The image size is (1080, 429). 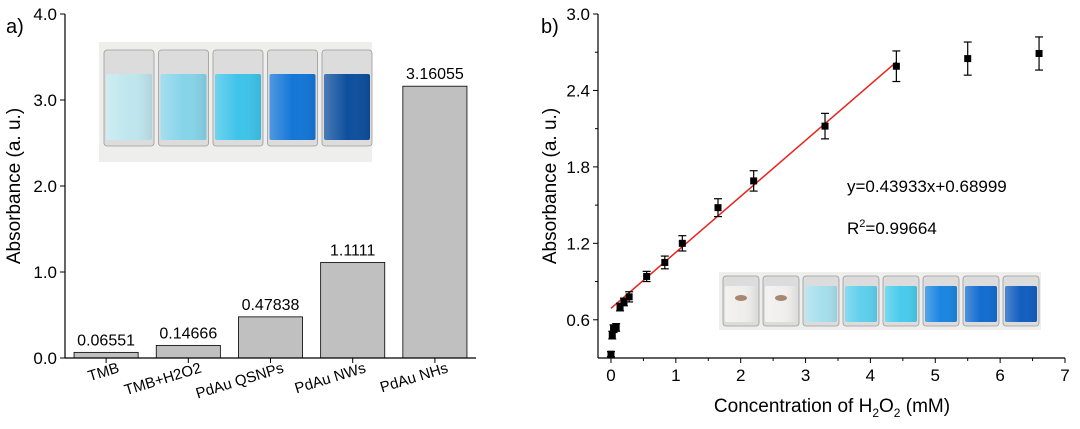 What do you see at coordinates (832, 408) in the screenshot?
I see `x-axis-label-b: Concentration of H2O2 (mM)` at bounding box center [832, 408].